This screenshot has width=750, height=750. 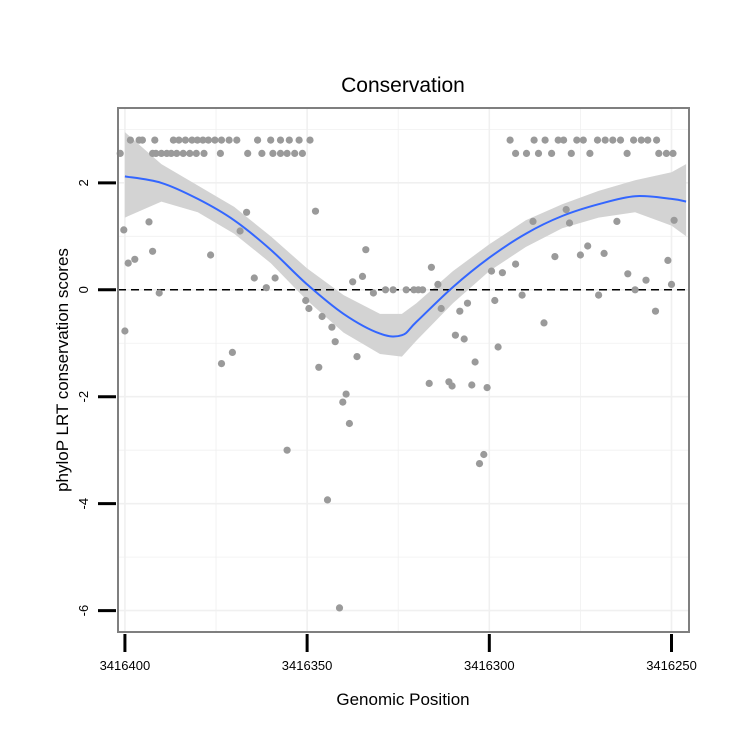 What do you see at coordinates (83, 289) in the screenshot?
I see `y-tick-label: 0` at bounding box center [83, 289].